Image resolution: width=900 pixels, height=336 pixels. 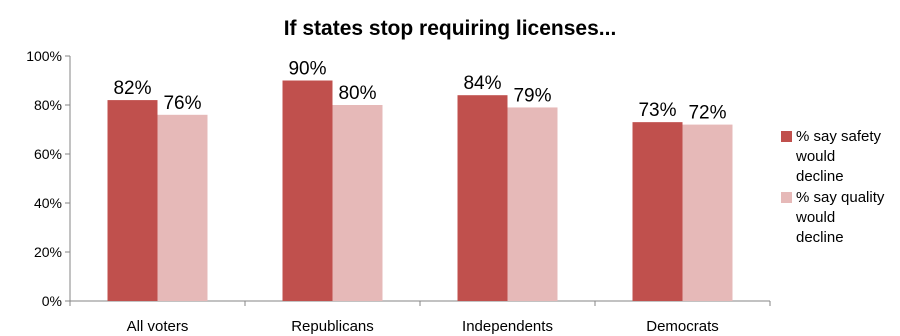 I want to click on x-category-label: Democrats, so click(x=682, y=326).